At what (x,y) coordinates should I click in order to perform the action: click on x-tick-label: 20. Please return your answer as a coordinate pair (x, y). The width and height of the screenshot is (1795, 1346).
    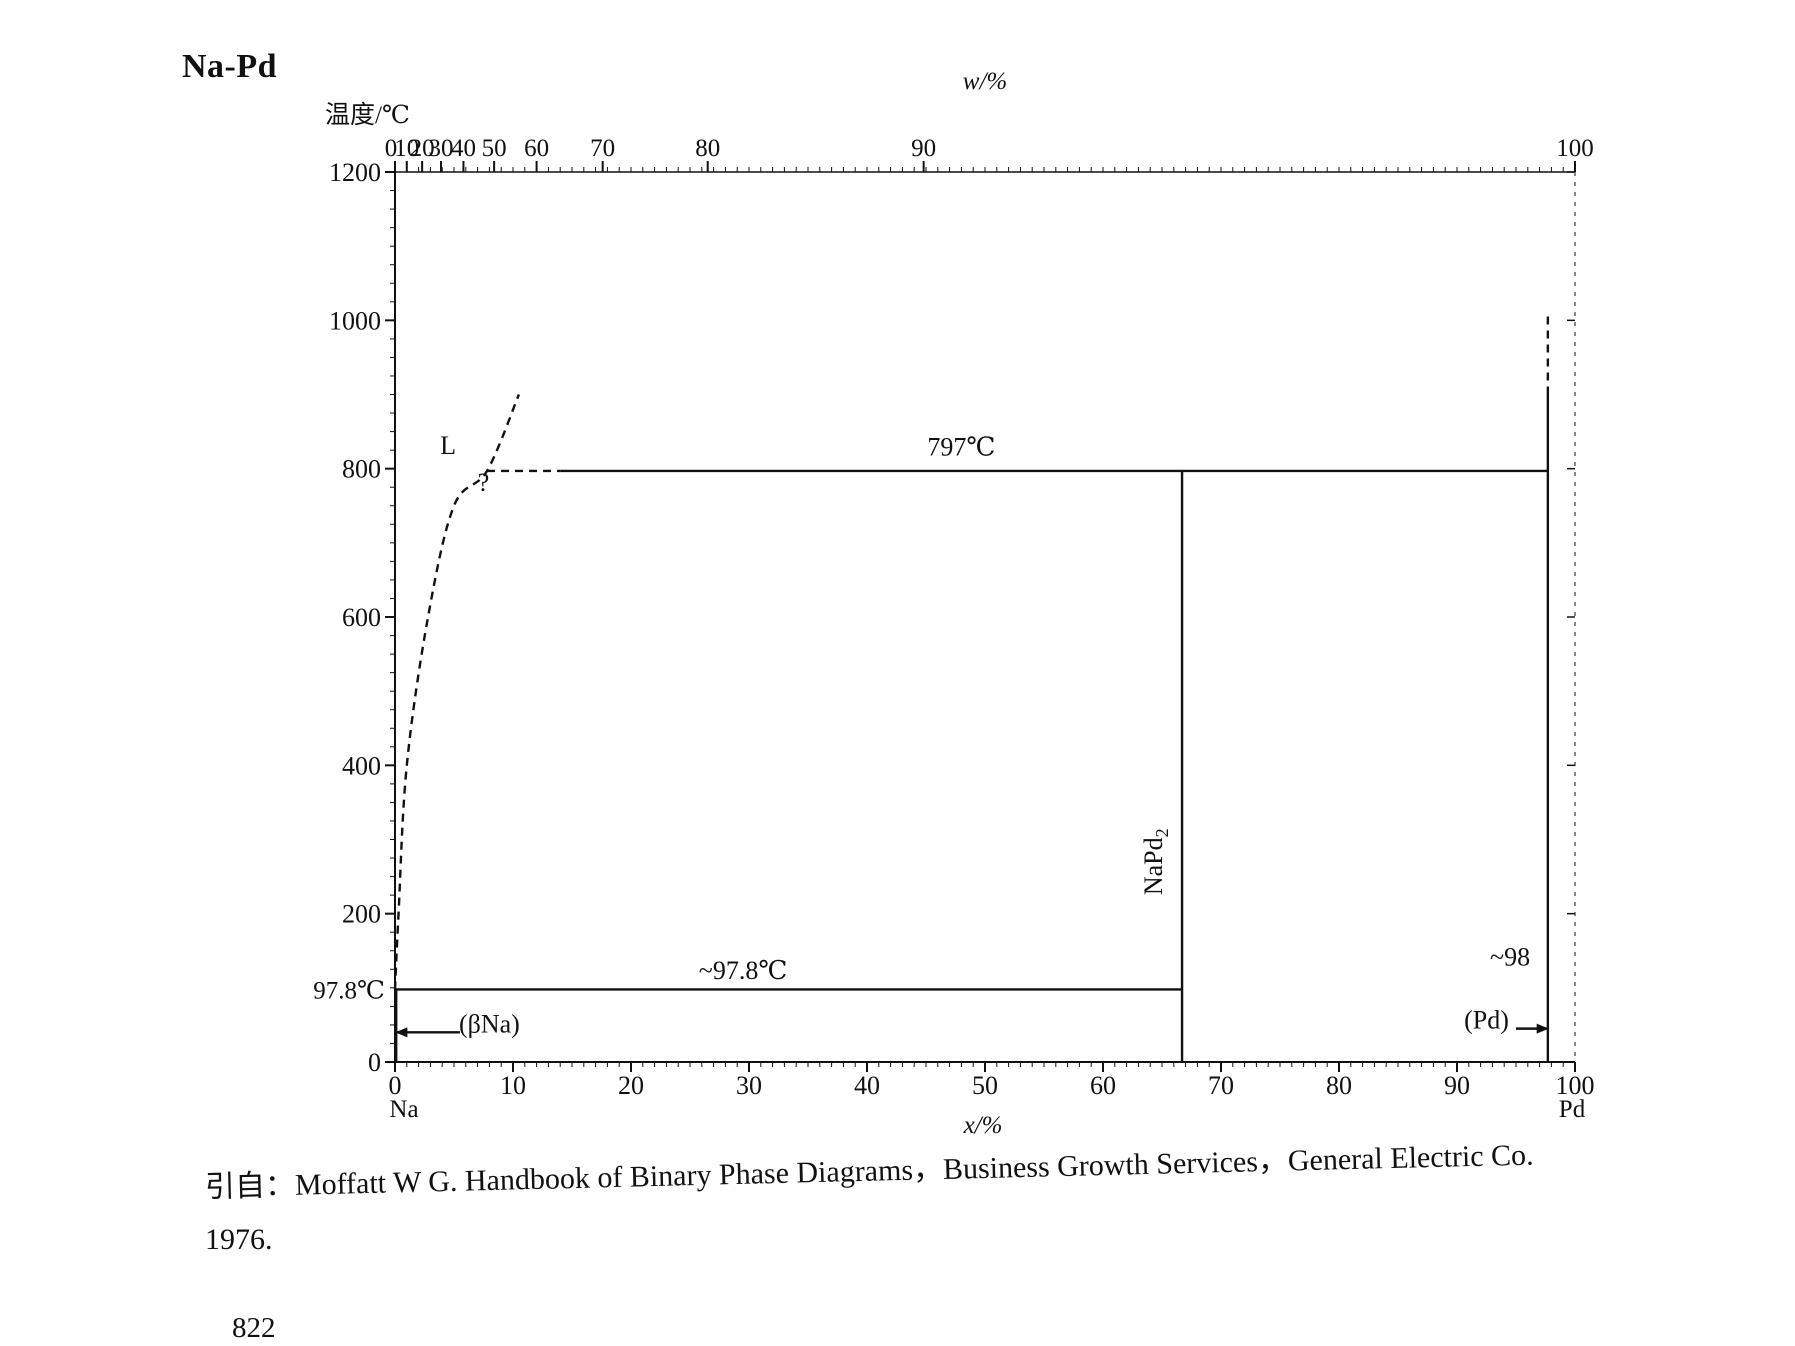
    Looking at the image, I should click on (631, 1085).